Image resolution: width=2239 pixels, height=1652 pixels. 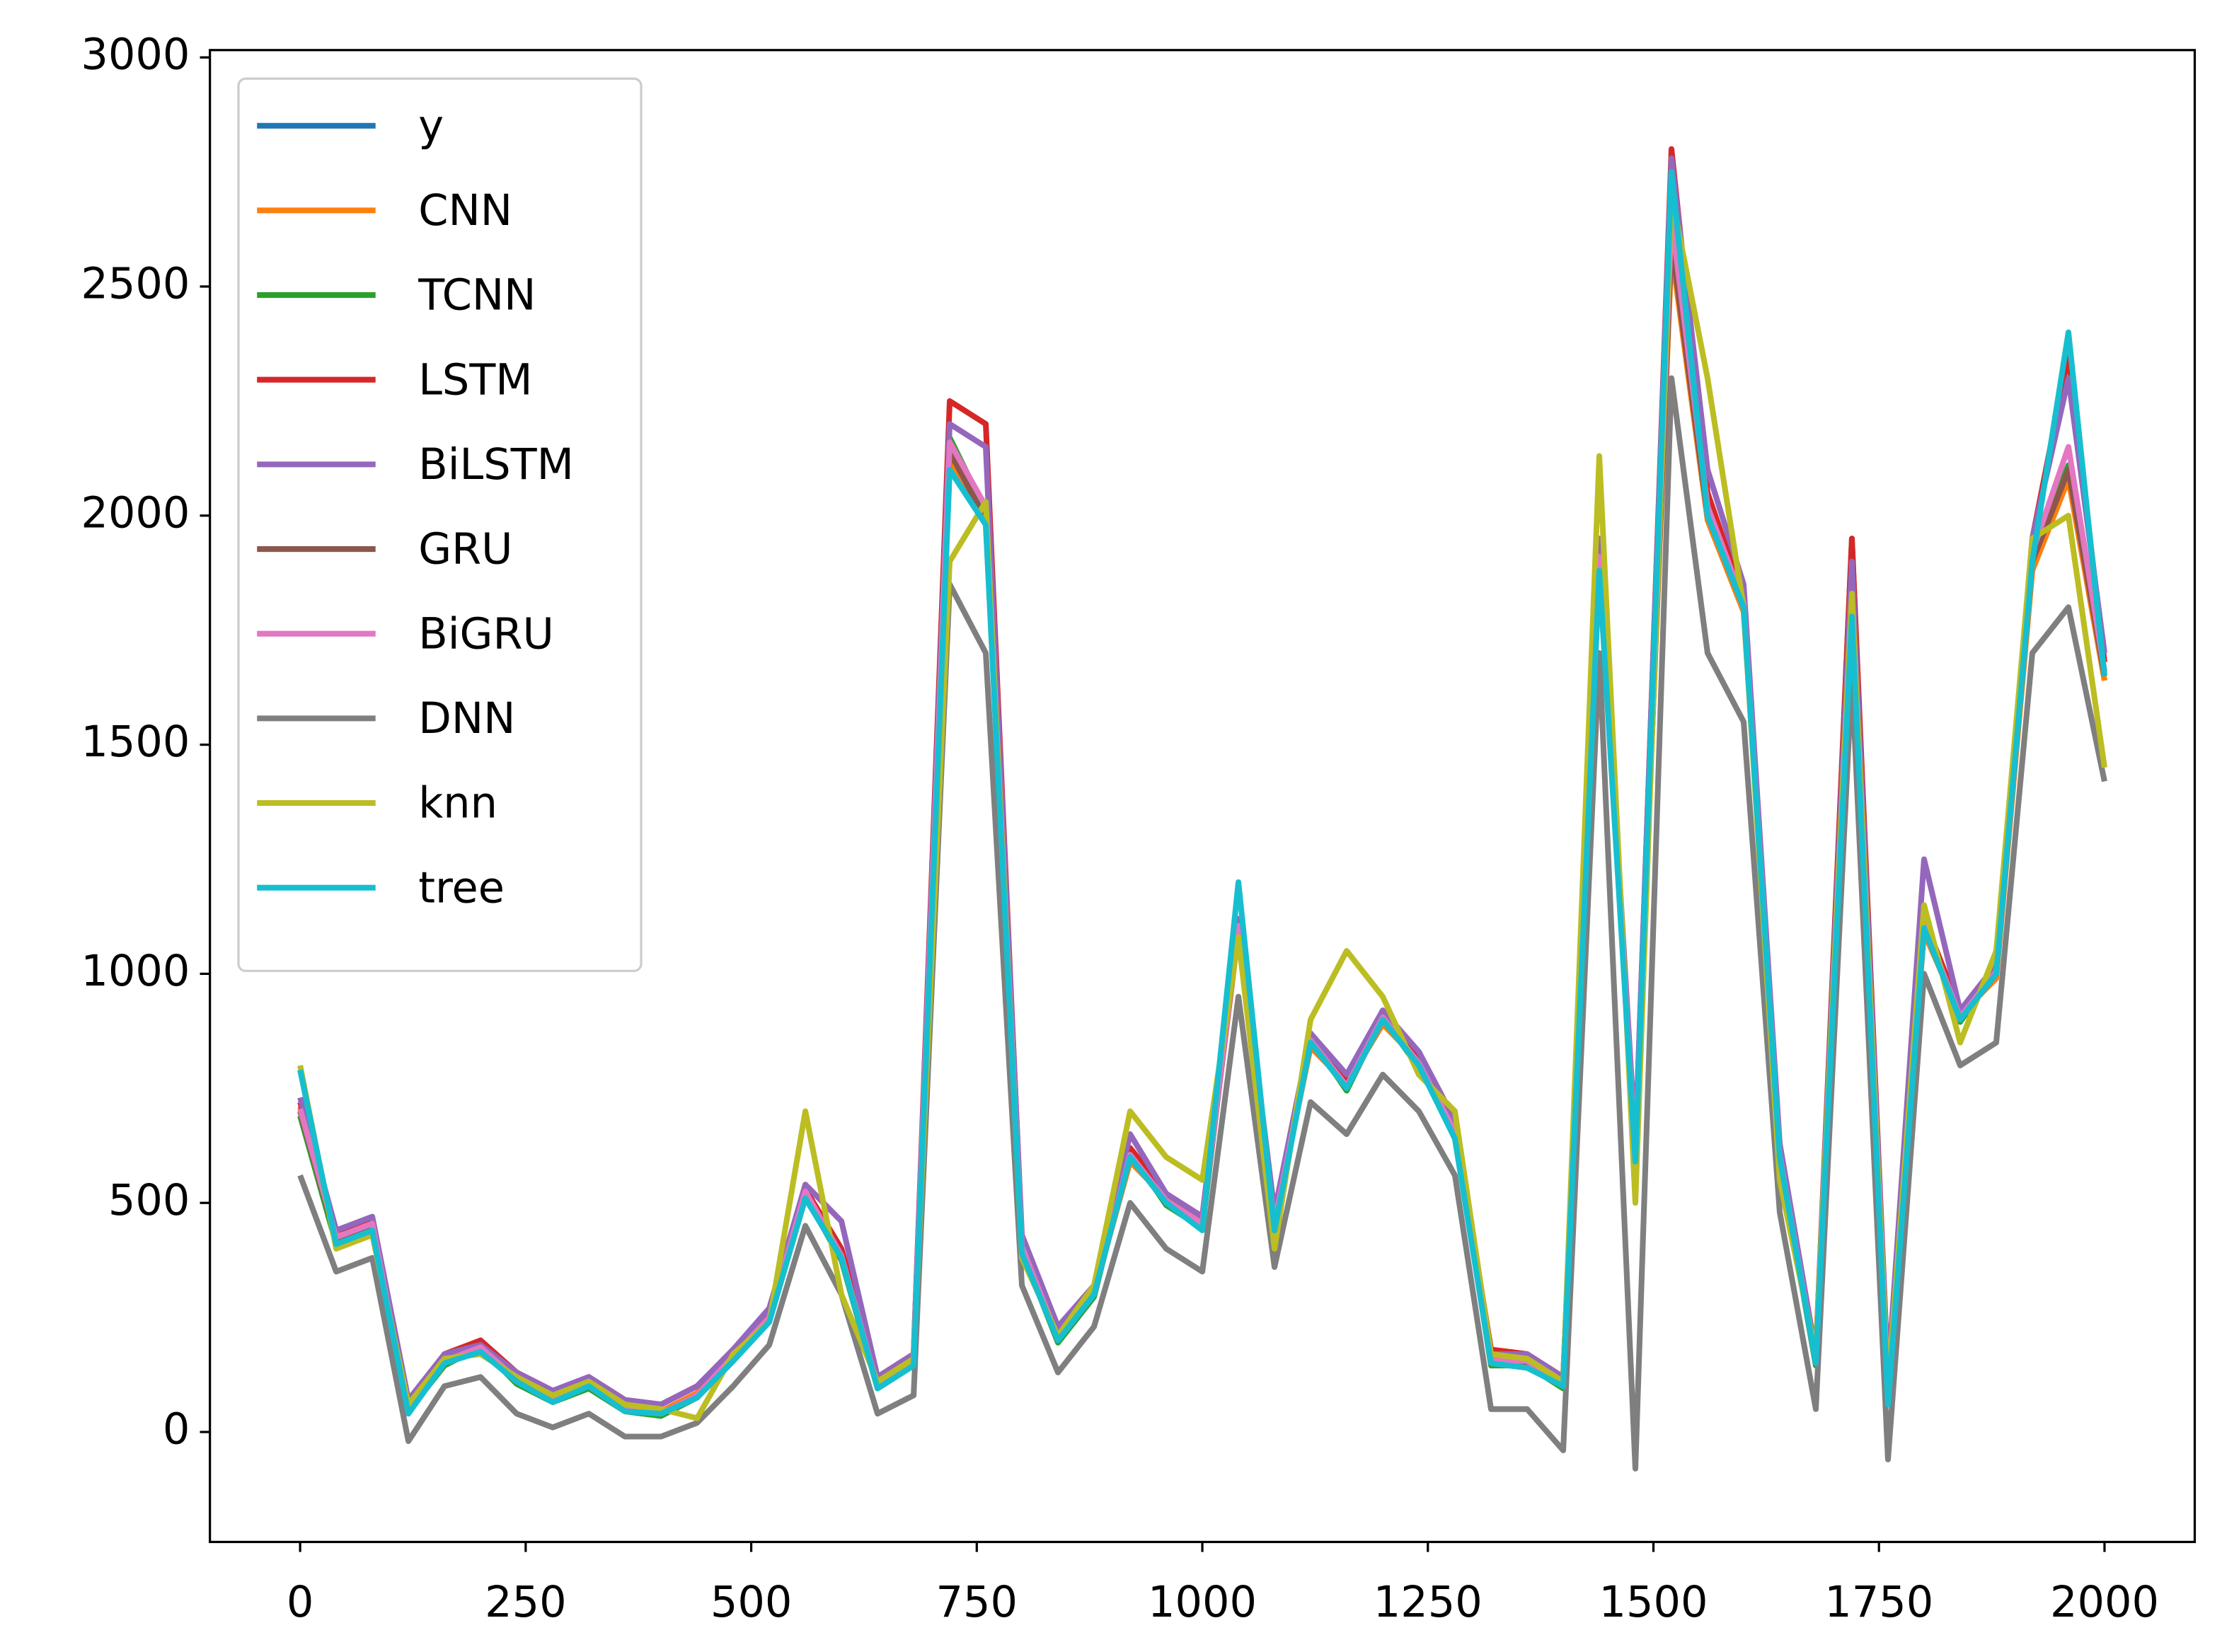 What do you see at coordinates (486, 634) in the screenshot?
I see `legend-label: BiGRU` at bounding box center [486, 634].